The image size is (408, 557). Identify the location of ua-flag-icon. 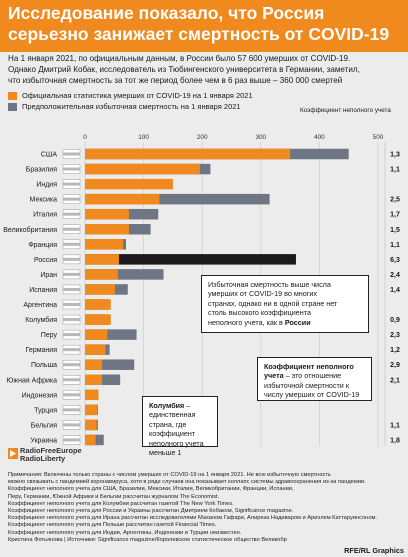
(71, 440).